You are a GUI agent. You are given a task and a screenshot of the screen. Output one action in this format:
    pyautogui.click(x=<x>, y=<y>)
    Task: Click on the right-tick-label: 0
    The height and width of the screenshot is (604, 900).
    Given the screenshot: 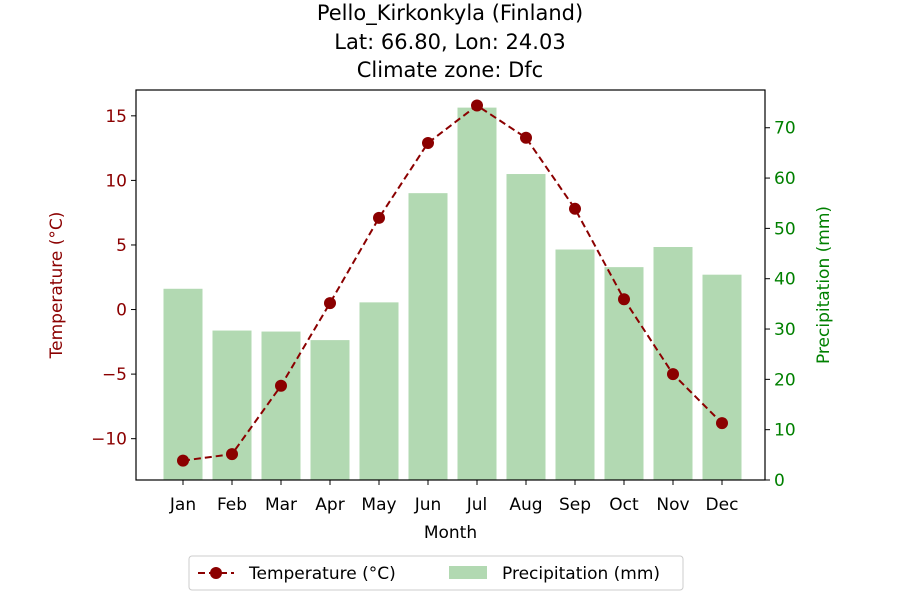 What is the action you would take?
    pyautogui.click(x=779, y=481)
    